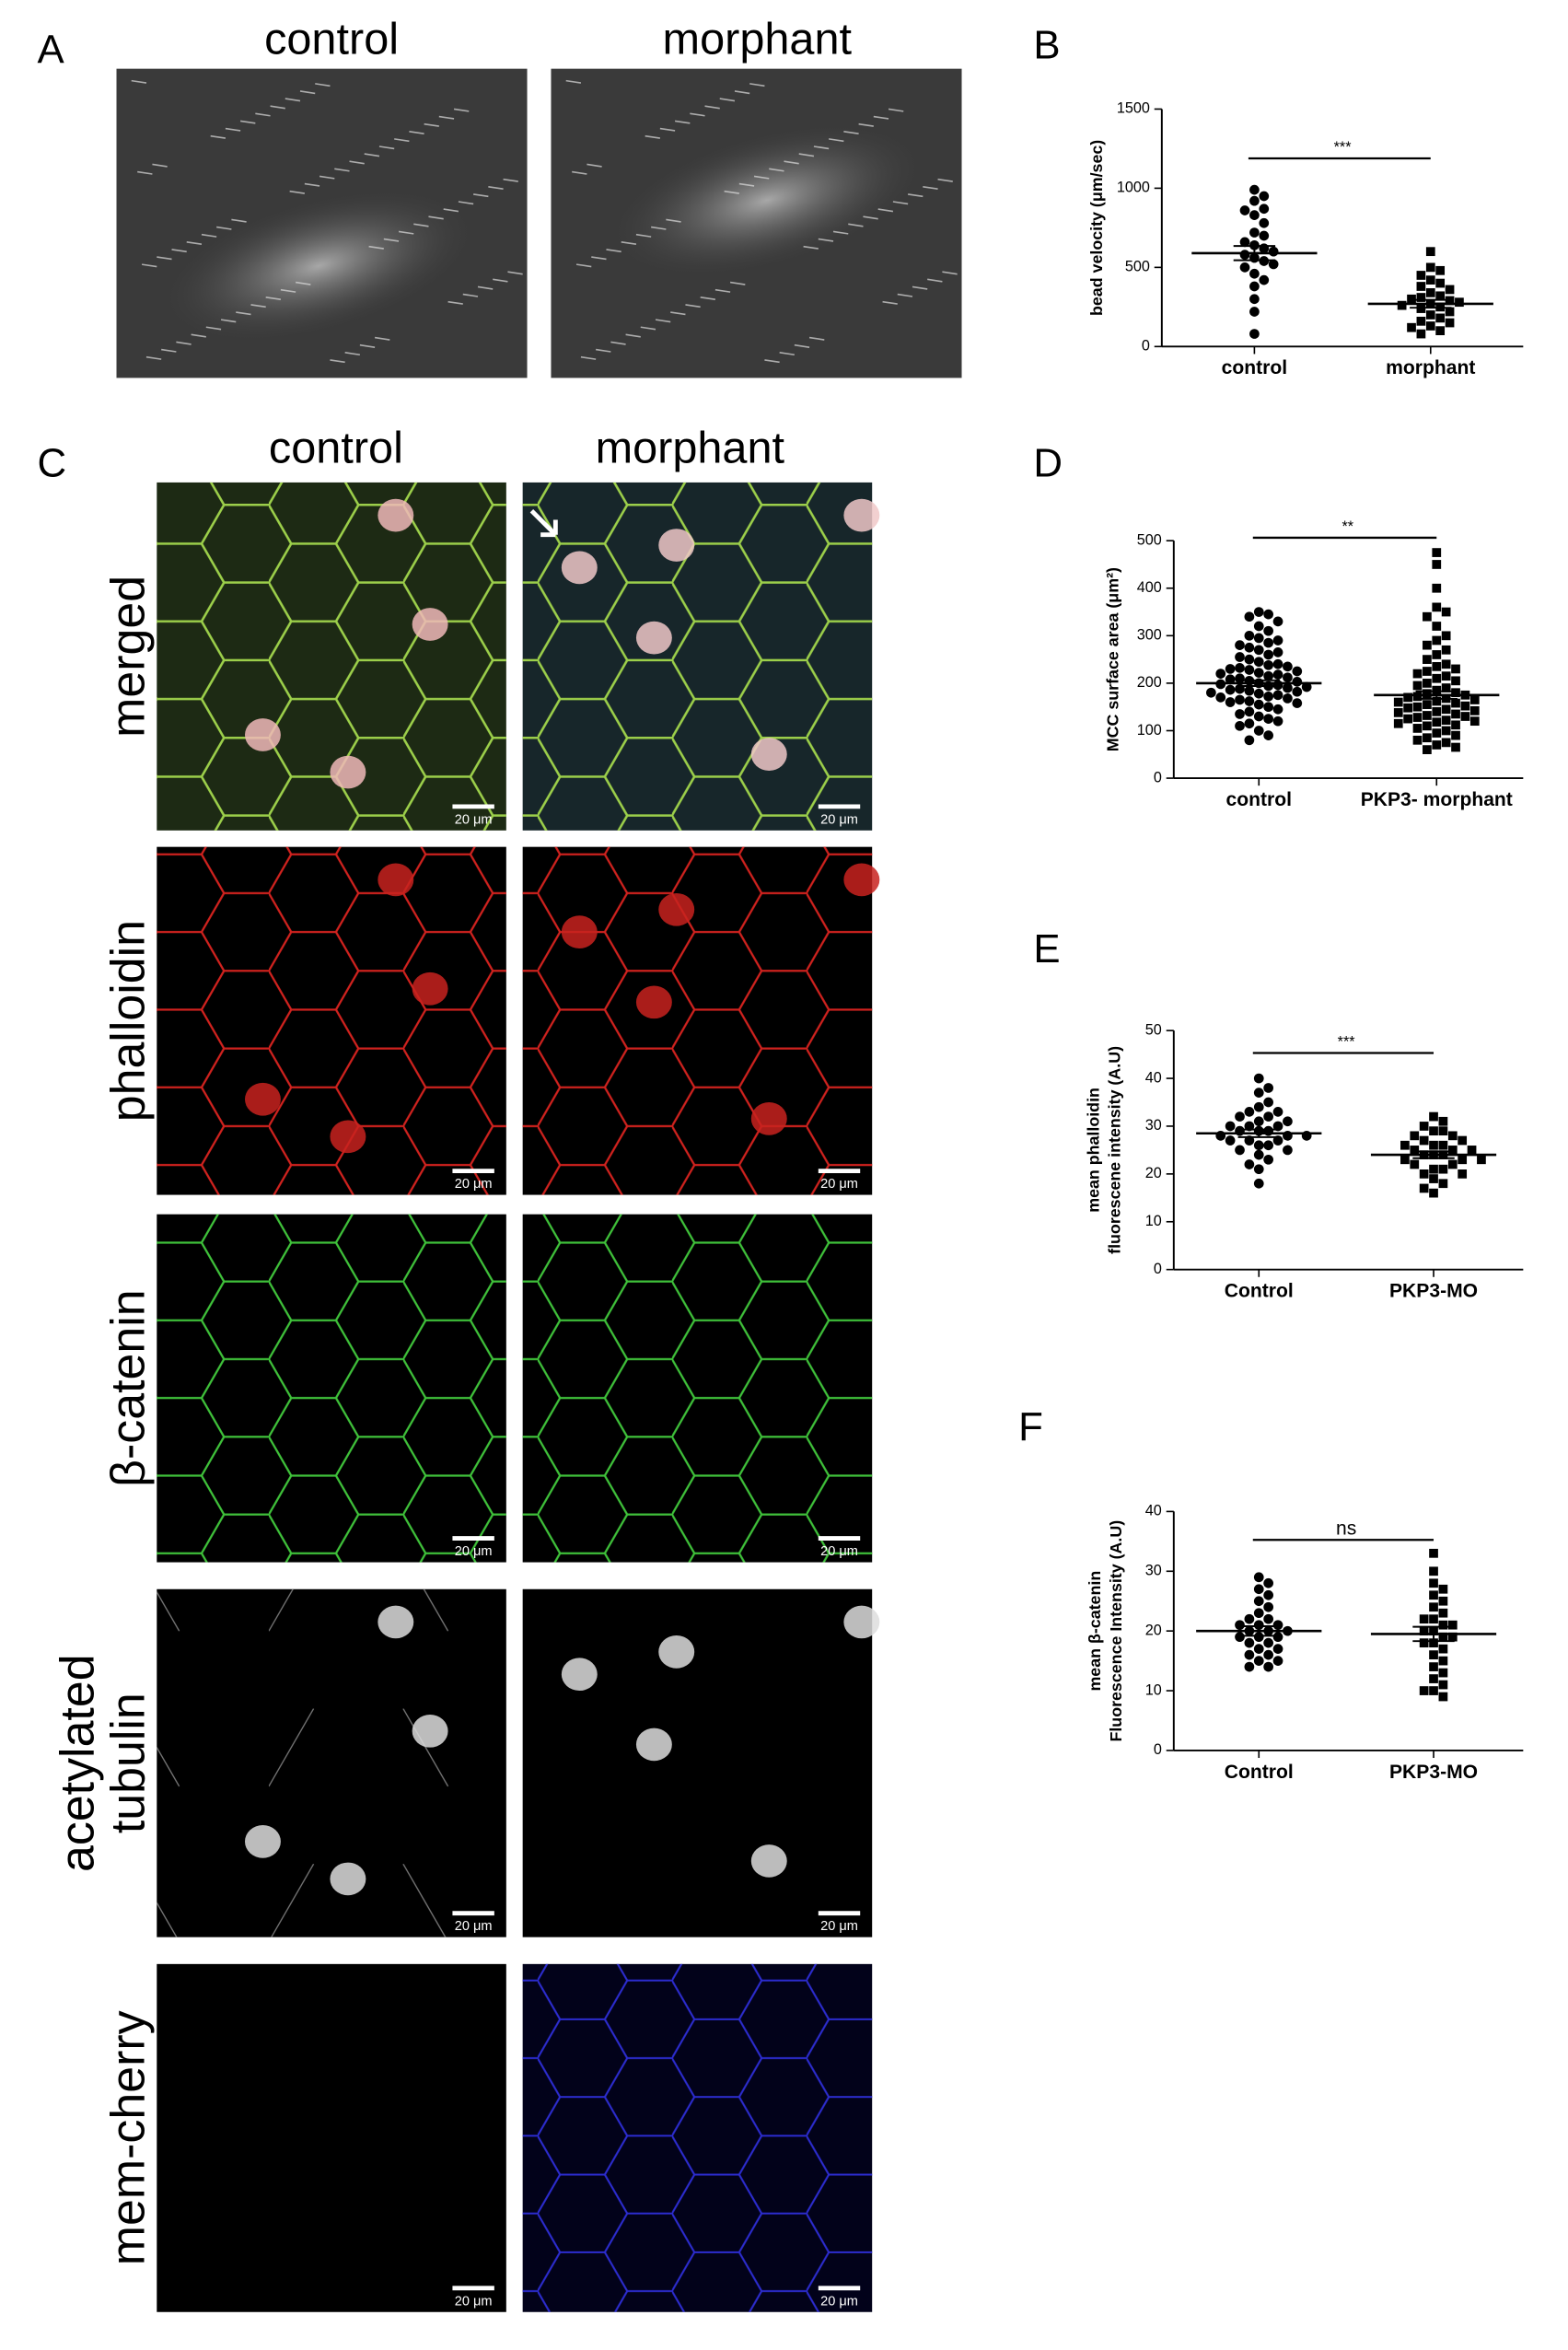 This screenshot has height=2350, width=1568. Describe the element at coordinates (1153, 1571) in the screenshot. I see `y-tick-label: 30` at that location.